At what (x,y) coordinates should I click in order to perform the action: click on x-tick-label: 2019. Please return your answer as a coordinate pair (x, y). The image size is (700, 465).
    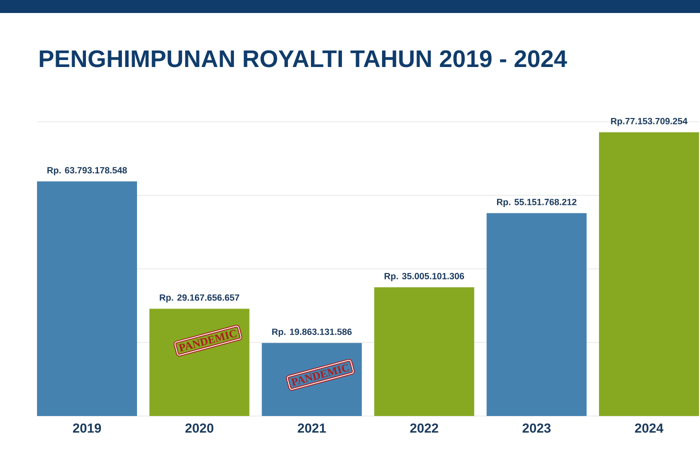
    Looking at the image, I should click on (87, 428).